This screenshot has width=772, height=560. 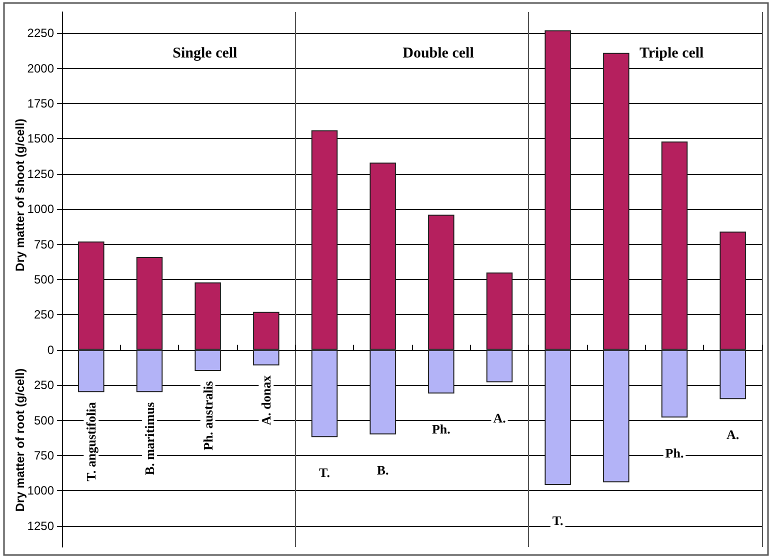 What do you see at coordinates (40, 139) in the screenshot?
I see `y-tick-label: 1500` at bounding box center [40, 139].